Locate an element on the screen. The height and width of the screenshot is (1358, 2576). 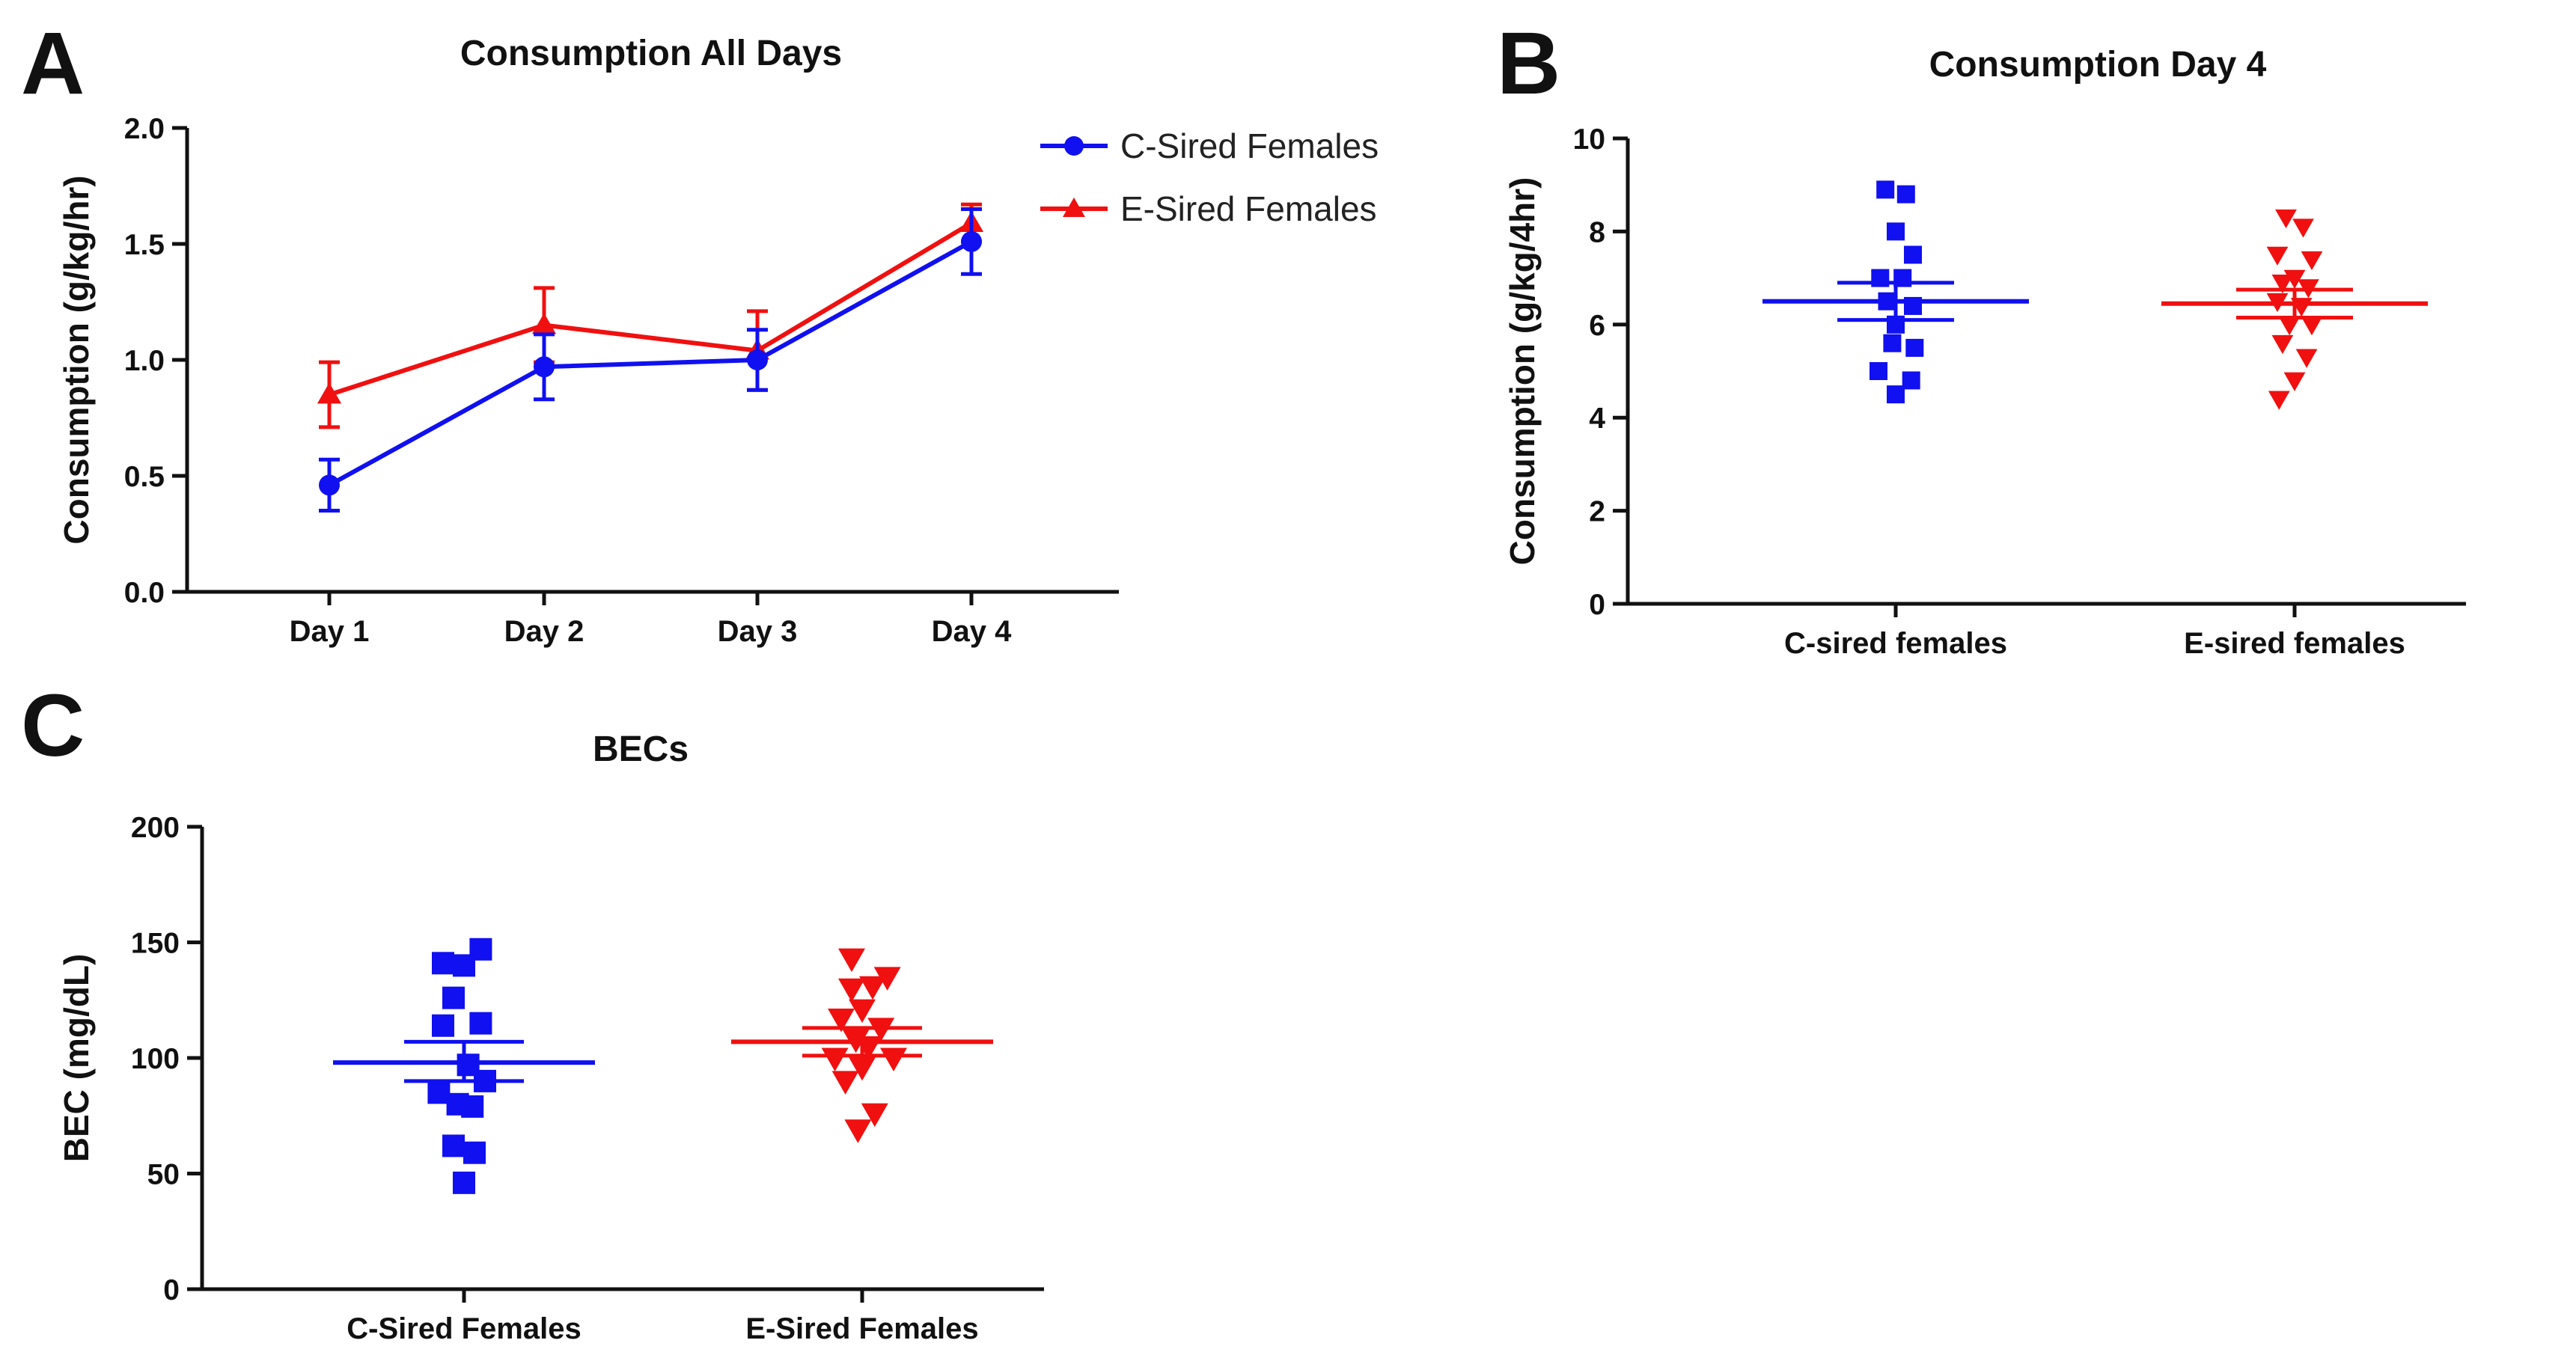
panel-label-a: A is located at coordinates (53, 63).